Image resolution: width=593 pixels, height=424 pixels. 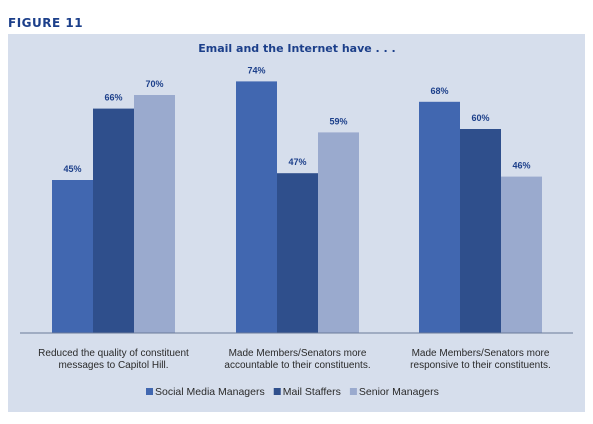 What do you see at coordinates (439, 91) in the screenshot?
I see `value-label-3-1: 68%` at bounding box center [439, 91].